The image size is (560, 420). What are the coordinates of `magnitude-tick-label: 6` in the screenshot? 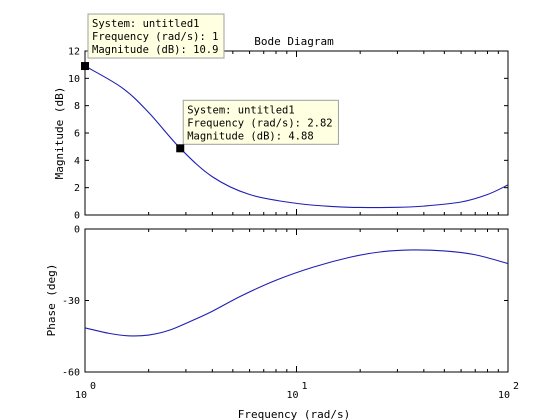 It's located at (77, 134).